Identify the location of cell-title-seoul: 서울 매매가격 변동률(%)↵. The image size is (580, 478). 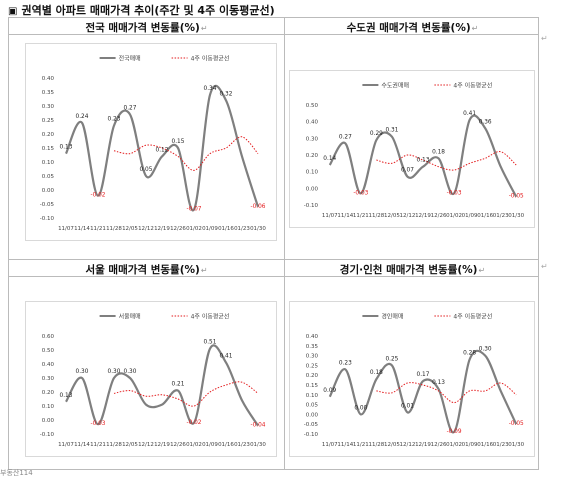
(146, 270).